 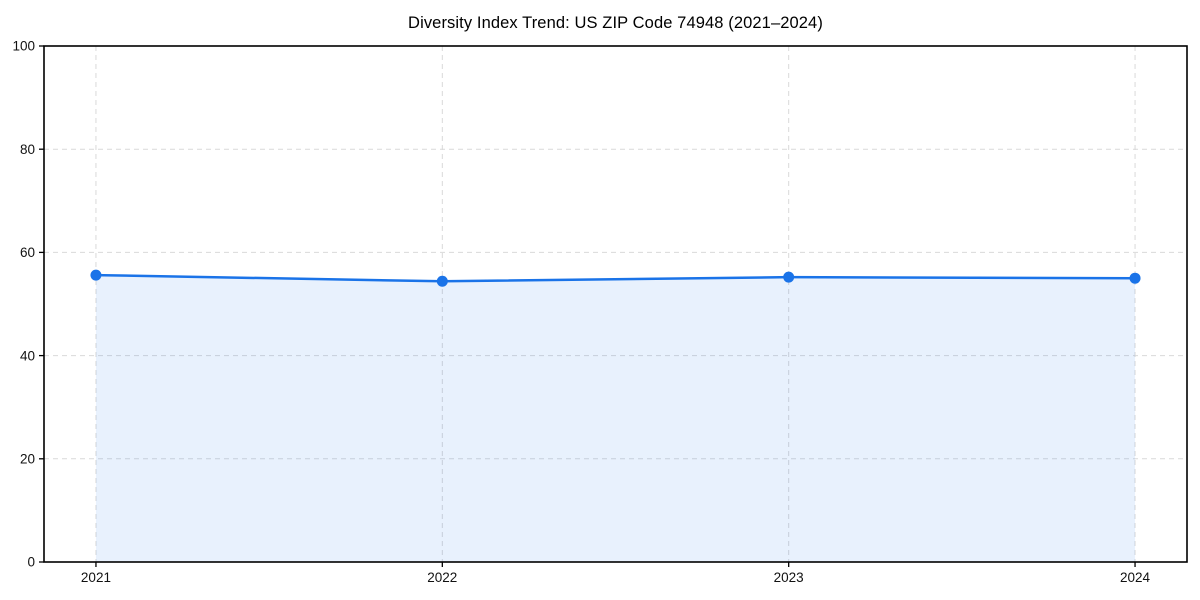 I want to click on data-point-2023, so click(x=789, y=277).